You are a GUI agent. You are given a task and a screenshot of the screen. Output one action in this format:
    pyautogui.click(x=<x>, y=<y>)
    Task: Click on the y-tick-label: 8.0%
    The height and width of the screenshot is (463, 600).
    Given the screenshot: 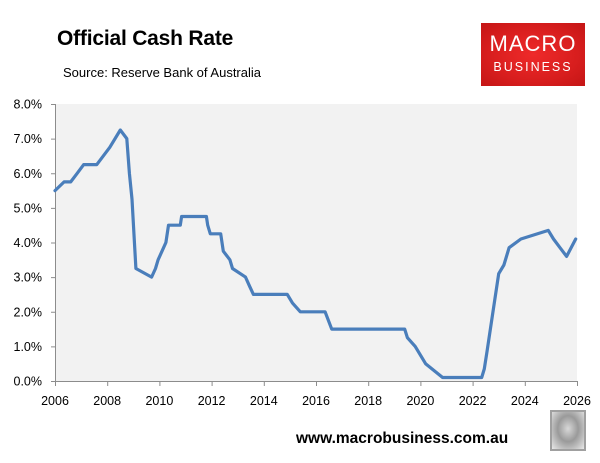 What is the action you would take?
    pyautogui.click(x=28, y=105)
    